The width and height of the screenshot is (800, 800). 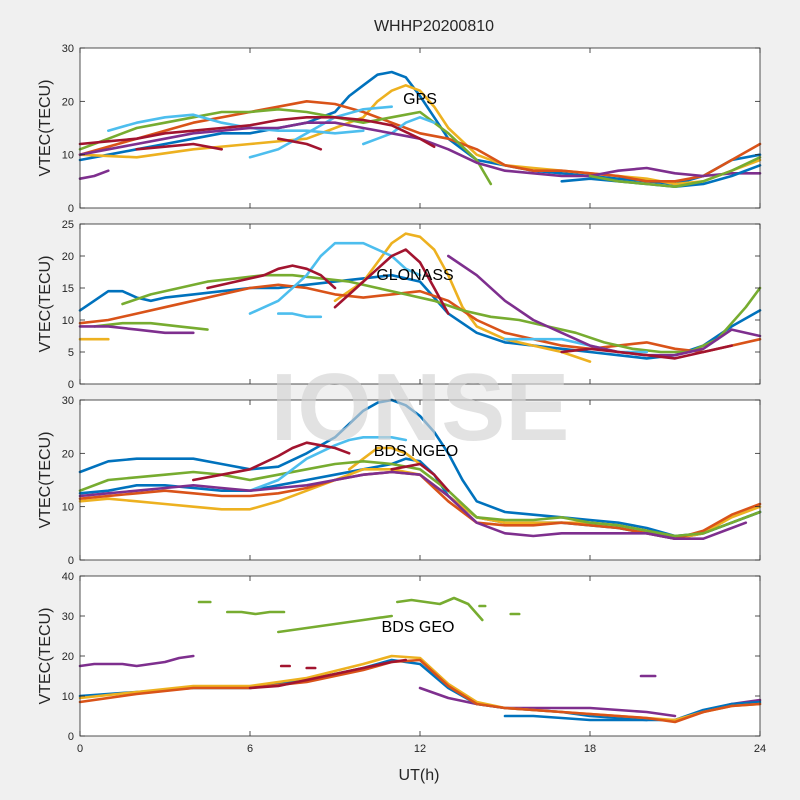 What do you see at coordinates (416, 451) in the screenshot?
I see `panel-label: BDS NGEO` at bounding box center [416, 451].